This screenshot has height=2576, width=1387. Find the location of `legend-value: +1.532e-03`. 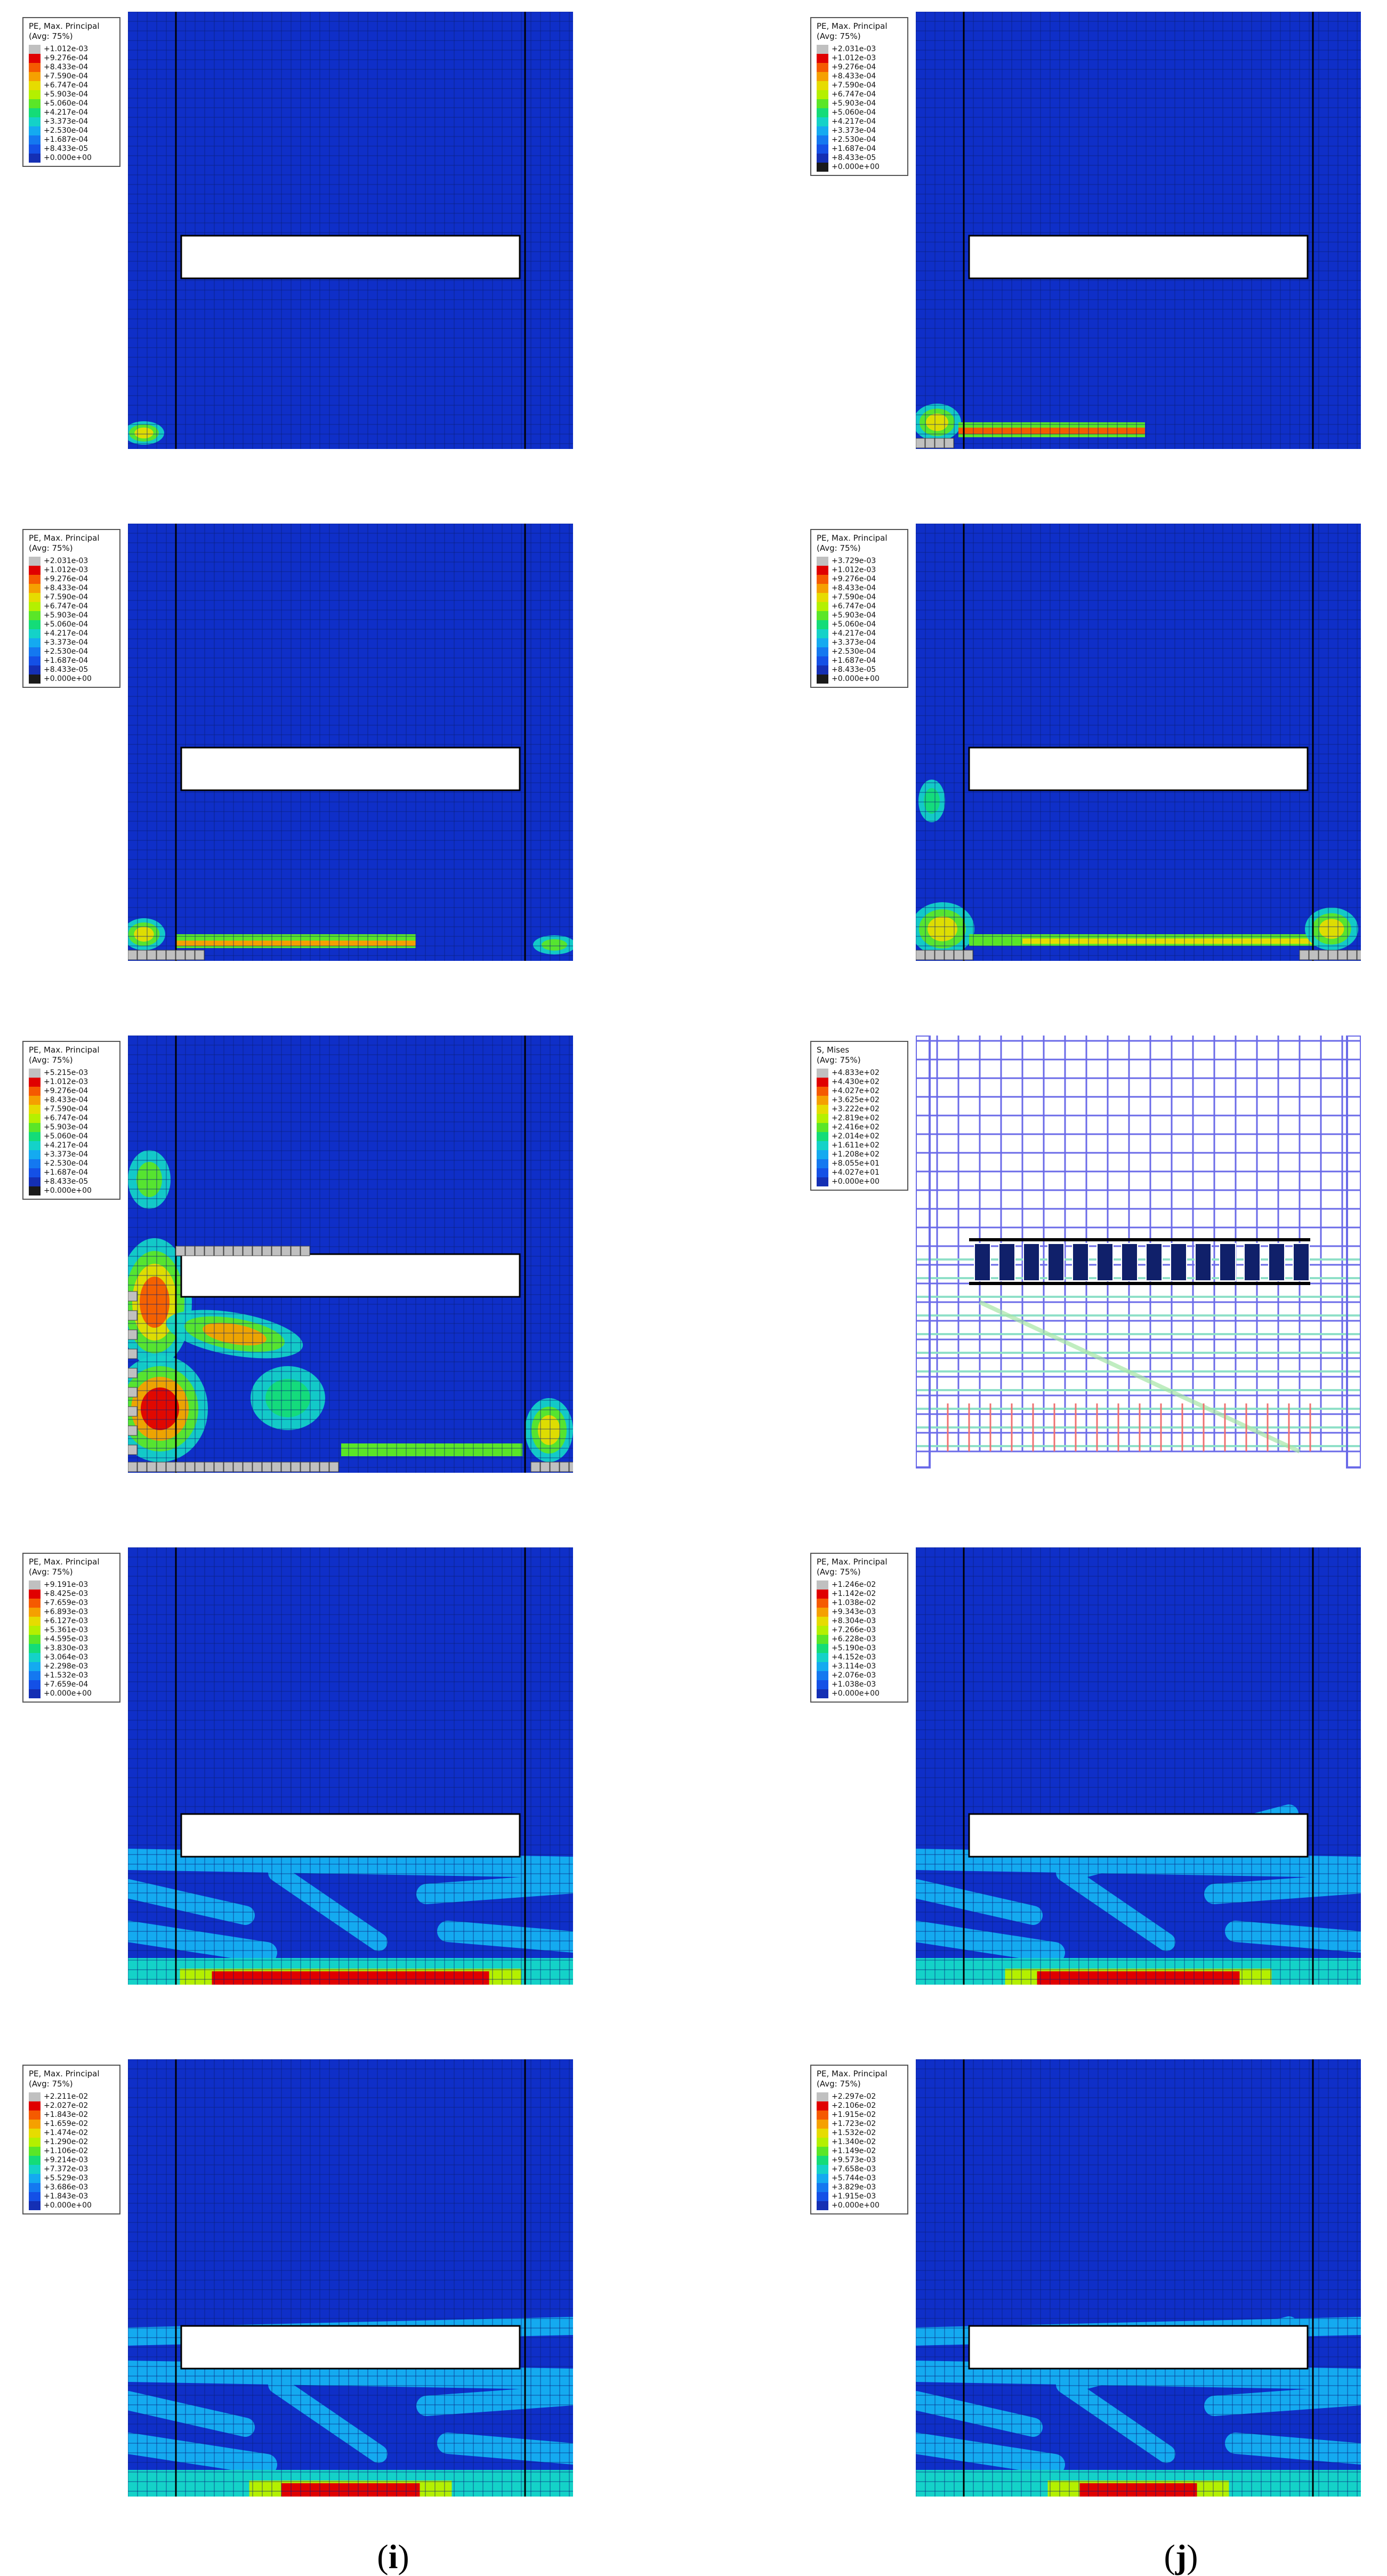

legend-value: +1.532e-03 is located at coordinates (66, 1676).